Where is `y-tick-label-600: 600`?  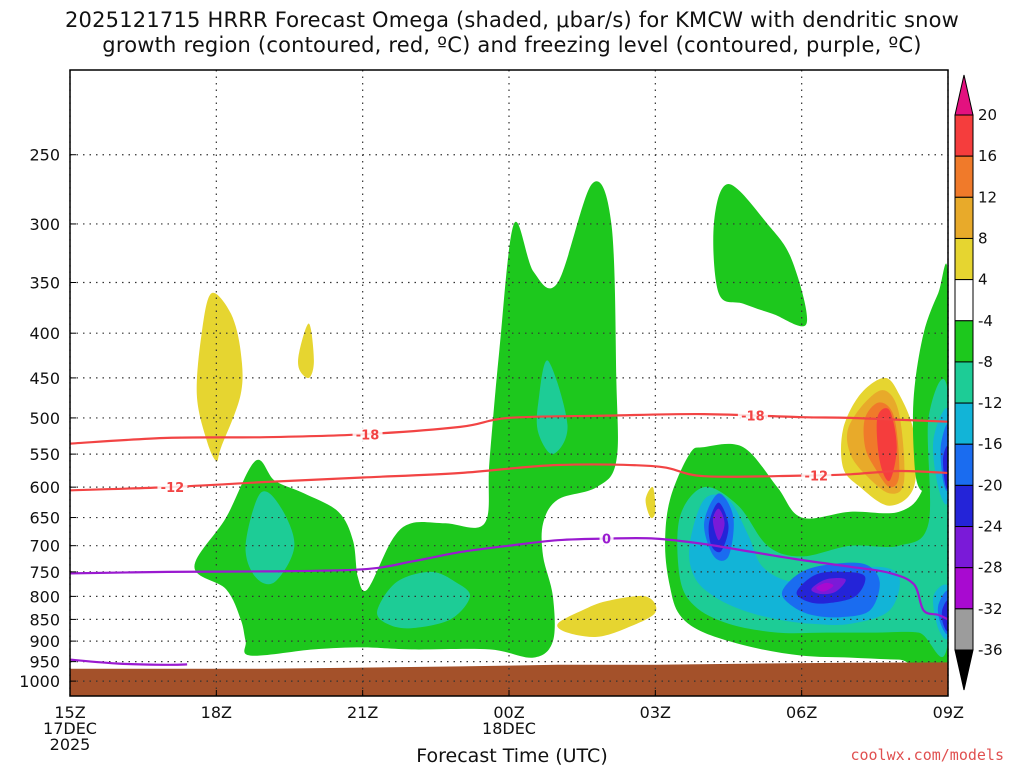
y-tick-label-600: 600 is located at coordinates (44, 487).